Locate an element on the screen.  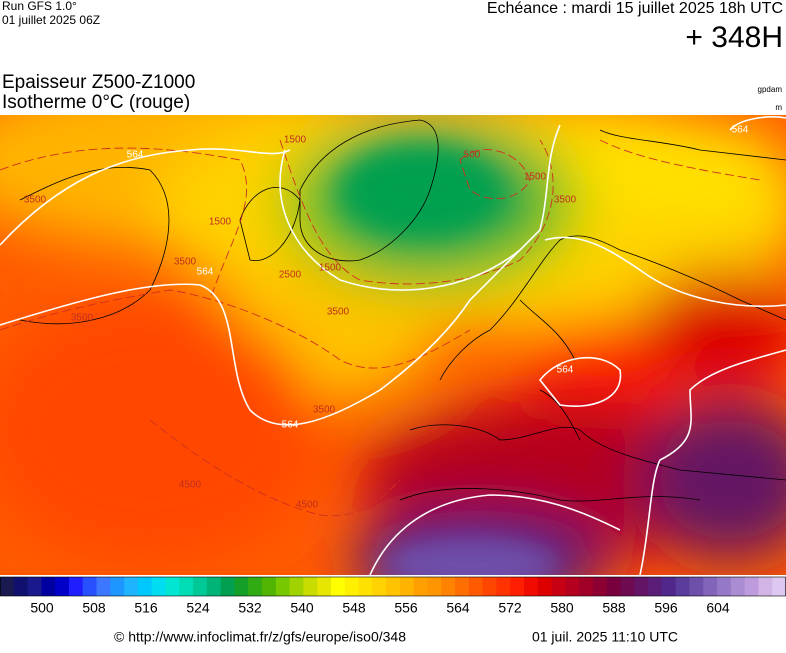
colorbar-label: 604 is located at coordinates (718, 608).